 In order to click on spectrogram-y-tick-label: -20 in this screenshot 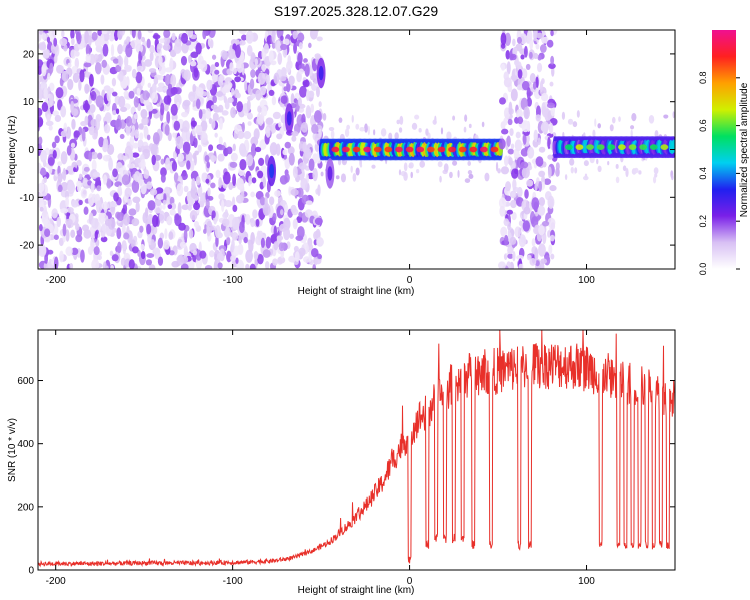, I will do `click(27, 246)`.